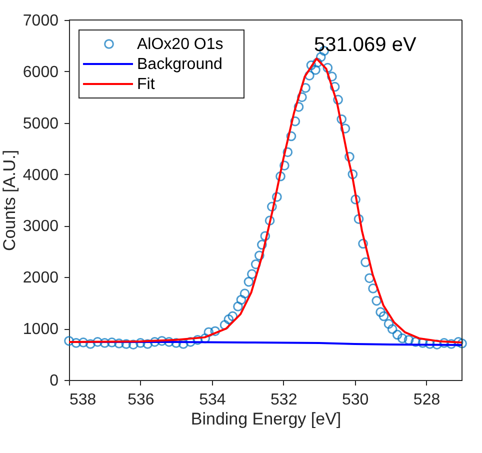 The height and width of the screenshot is (453, 482). Describe the element at coordinates (40, 278) in the screenshot. I see `y-tick-label: 2000` at that location.